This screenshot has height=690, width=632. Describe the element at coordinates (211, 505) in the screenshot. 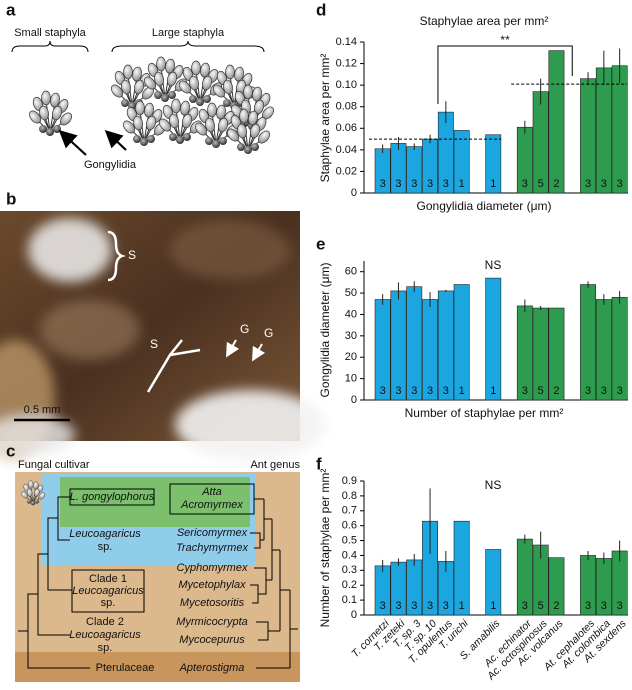

I see `ant-genus: Acromyrmex` at that location.